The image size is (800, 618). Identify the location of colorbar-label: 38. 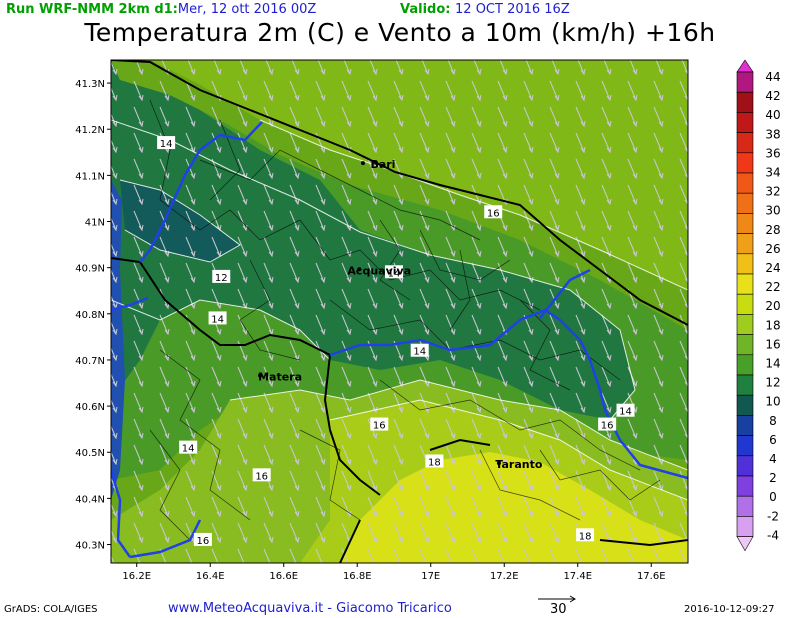
(772, 134).